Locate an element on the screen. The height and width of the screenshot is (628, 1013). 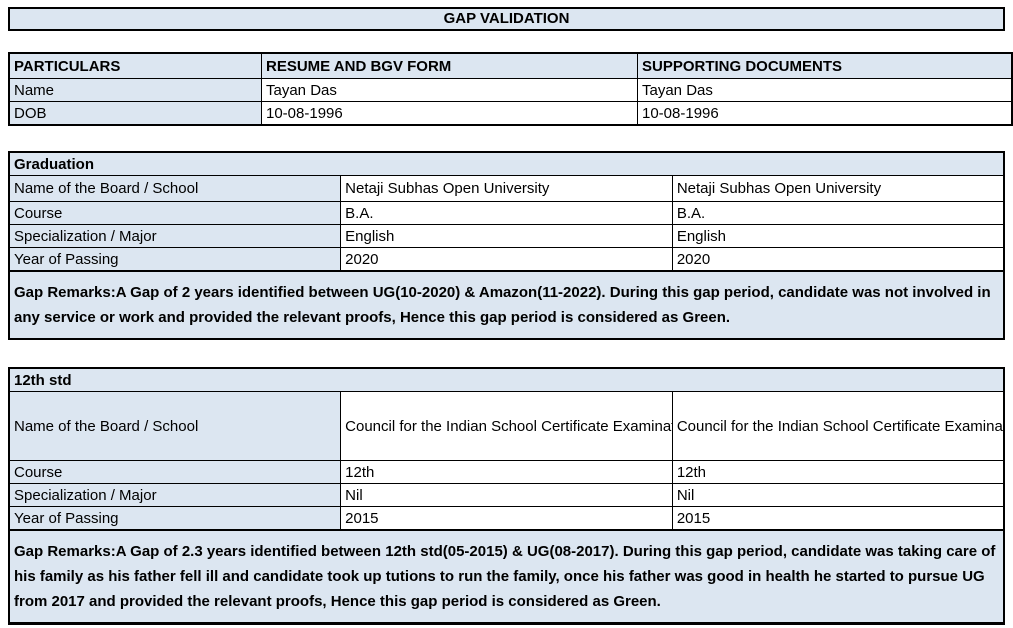
resume-cell: 2015 is located at coordinates (506, 518).